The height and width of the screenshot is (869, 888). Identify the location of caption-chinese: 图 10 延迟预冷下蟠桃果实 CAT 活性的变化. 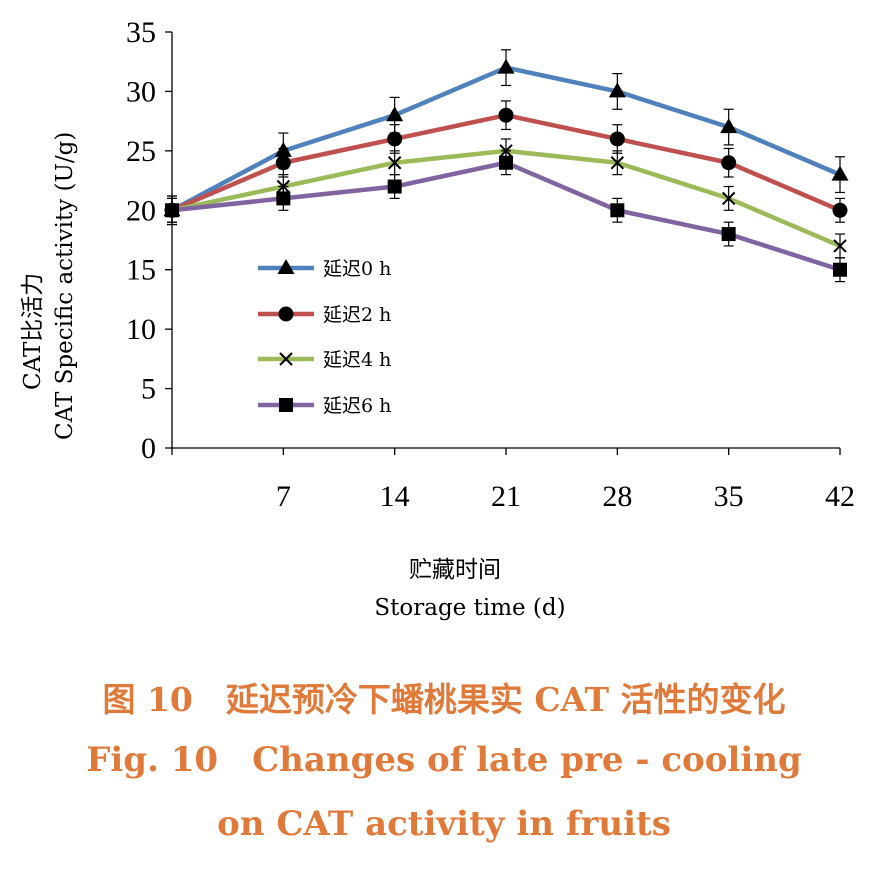
(444, 699).